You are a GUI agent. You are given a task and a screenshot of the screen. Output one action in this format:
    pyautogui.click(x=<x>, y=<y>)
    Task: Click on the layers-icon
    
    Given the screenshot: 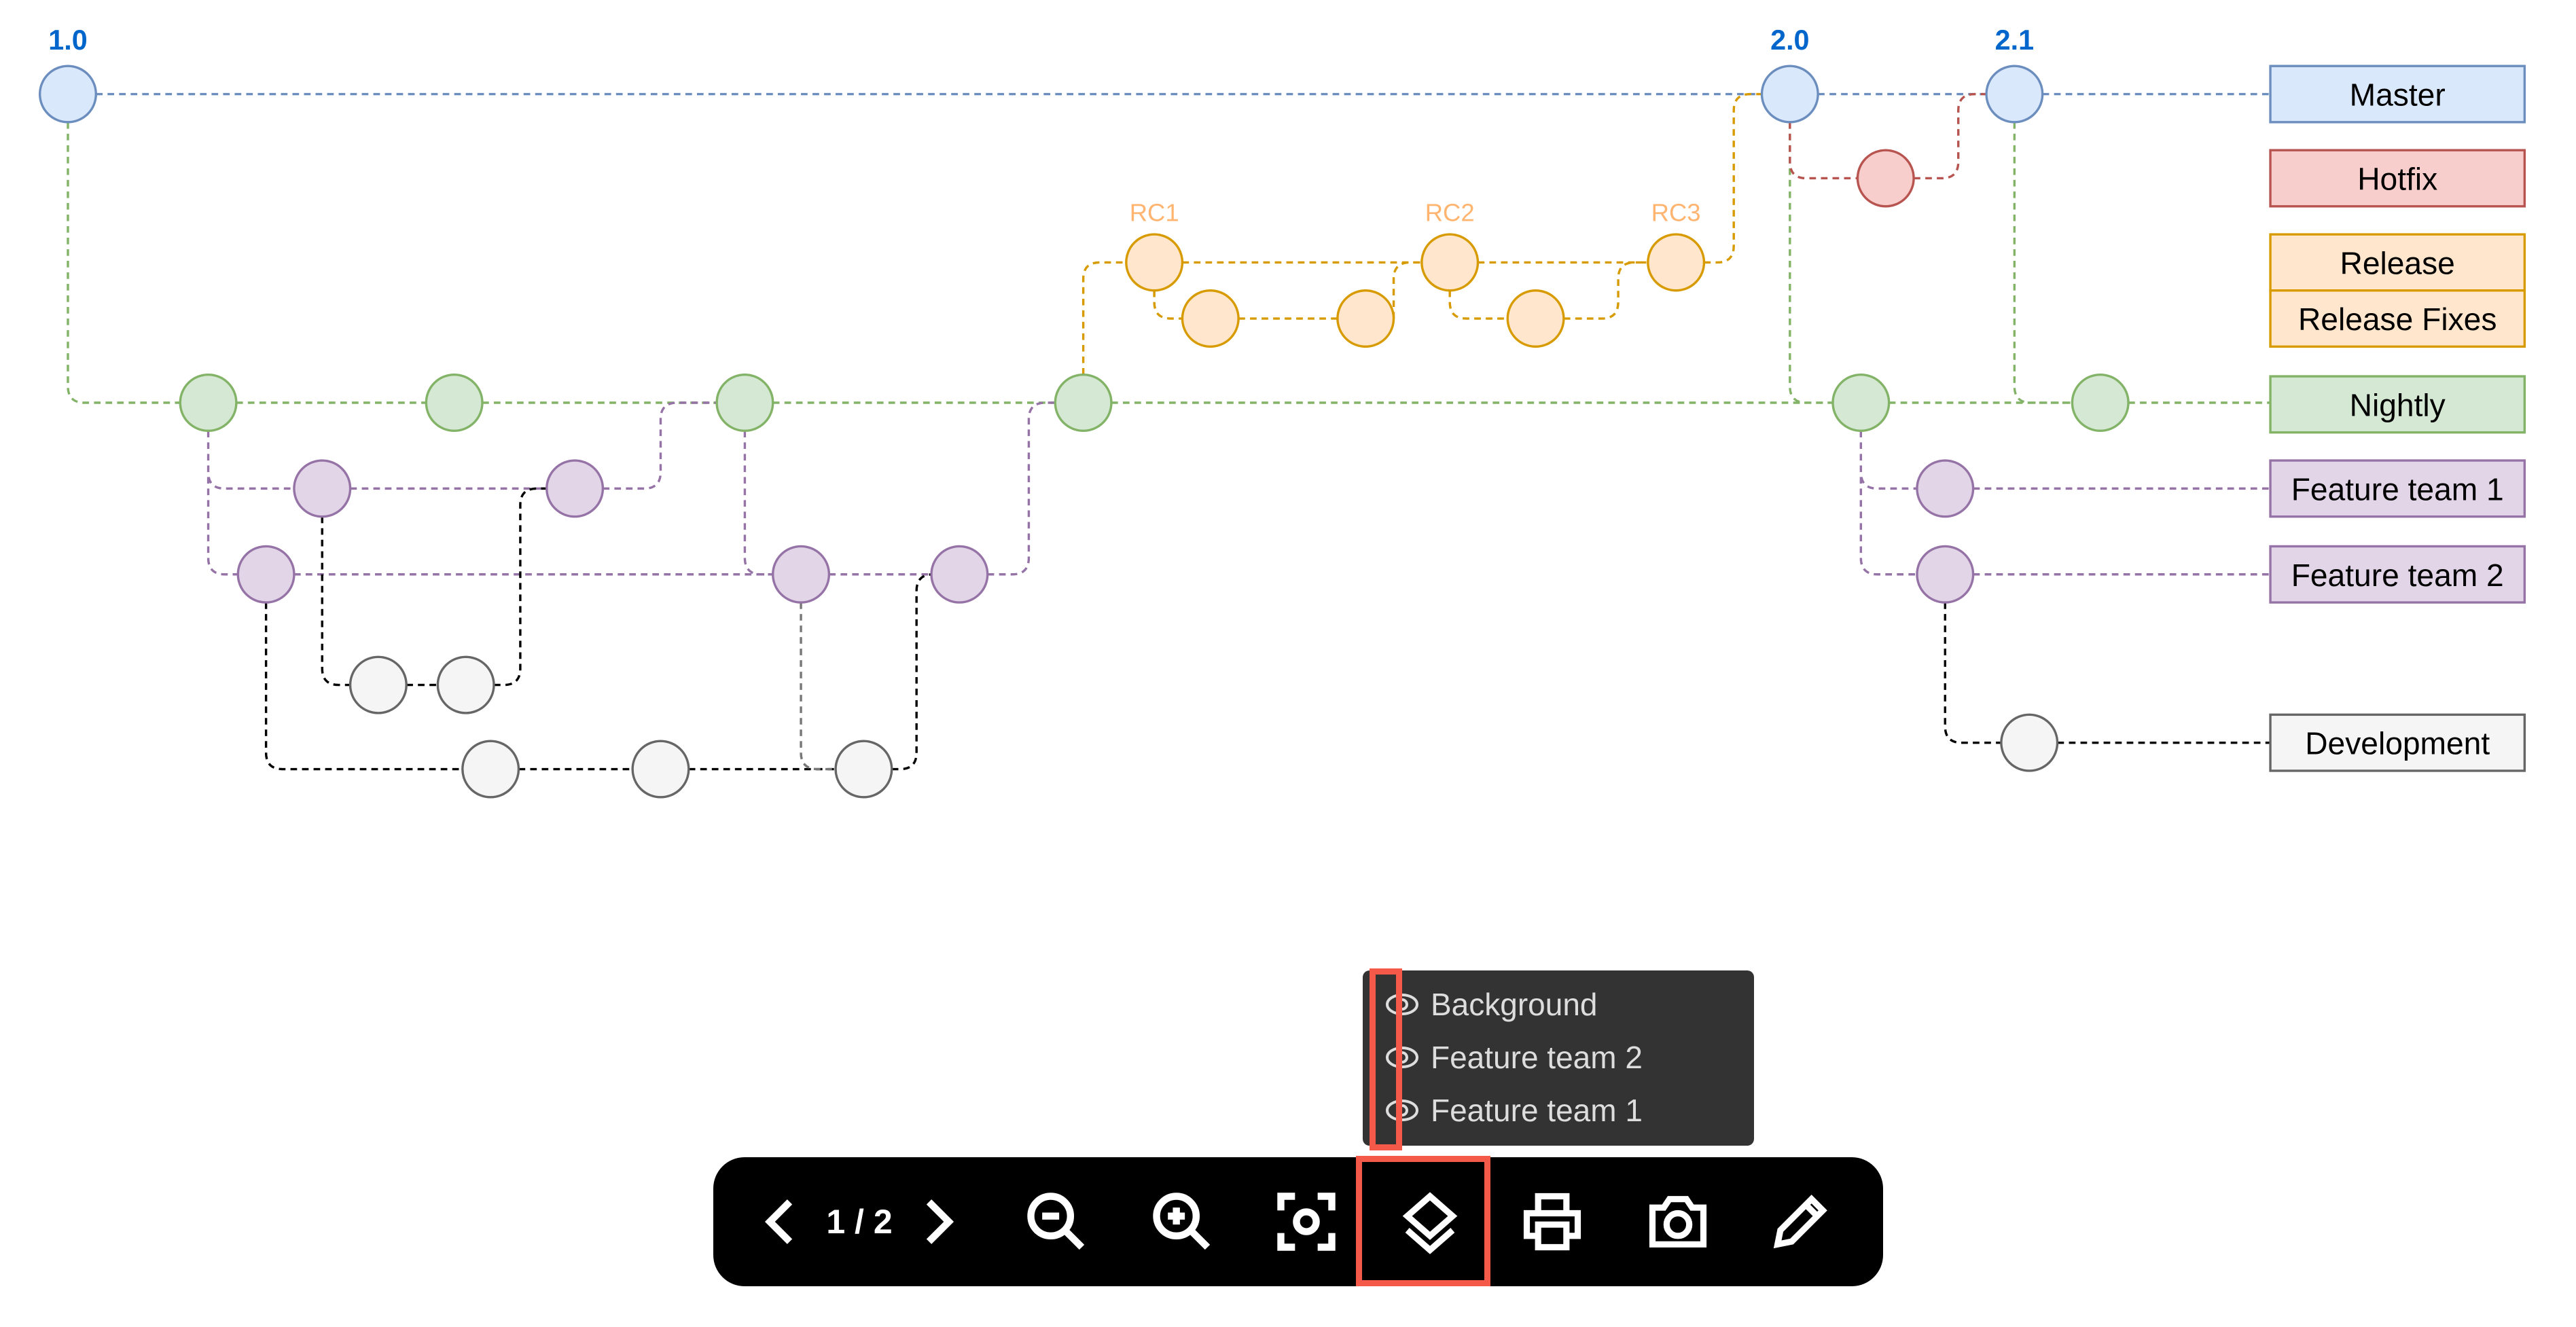 What is the action you would take?
    pyautogui.click(x=1430, y=1223)
    